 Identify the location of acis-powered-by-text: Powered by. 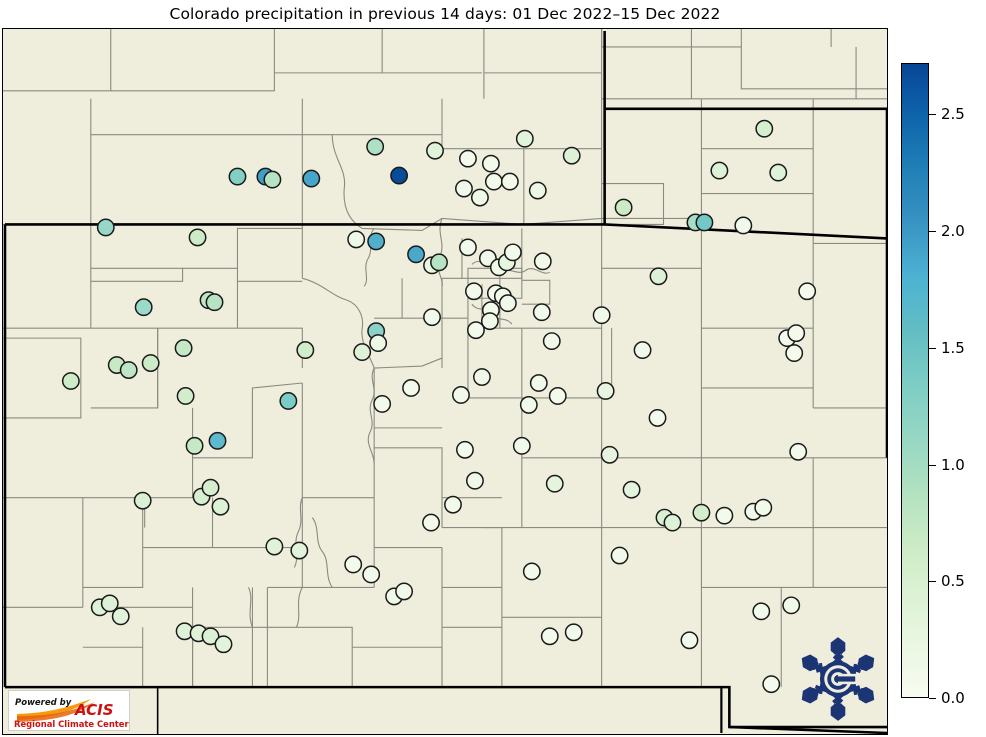
(43, 703).